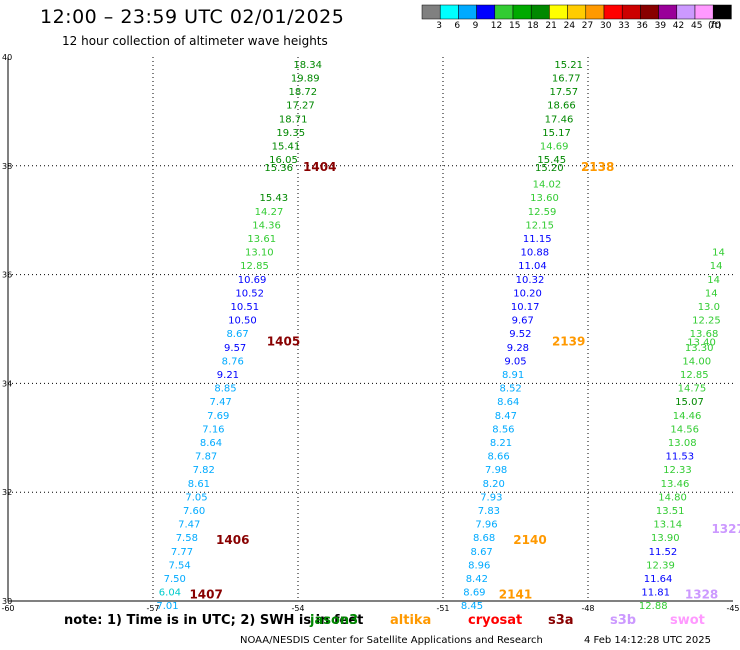  What do you see at coordinates (606, 26) in the screenshot?
I see `scale-label: 30` at bounding box center [606, 26].